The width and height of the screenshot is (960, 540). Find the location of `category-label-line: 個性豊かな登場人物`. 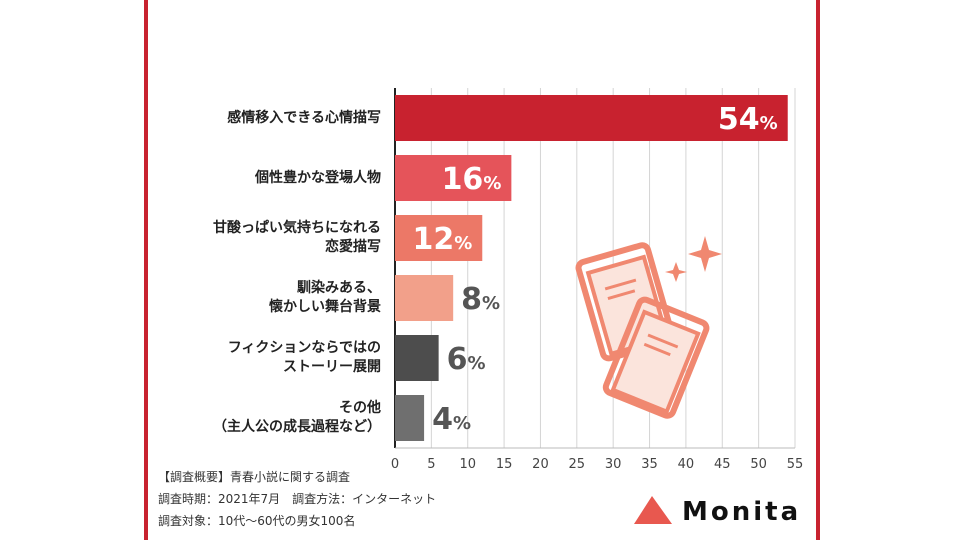

category-label-line: 個性豊かな登場人物 is located at coordinates (318, 177).